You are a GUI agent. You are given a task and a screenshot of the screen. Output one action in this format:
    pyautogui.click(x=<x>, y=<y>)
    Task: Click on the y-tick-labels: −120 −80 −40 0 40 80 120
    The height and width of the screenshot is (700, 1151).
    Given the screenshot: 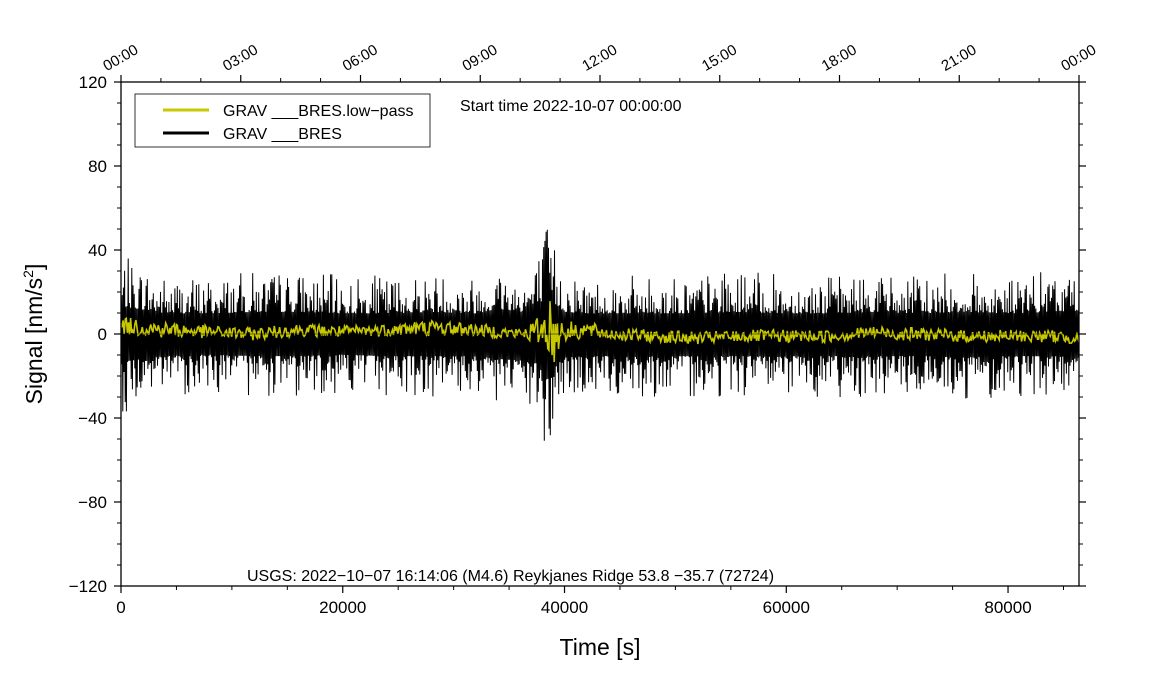 What is the action you would take?
    pyautogui.click(x=88, y=334)
    